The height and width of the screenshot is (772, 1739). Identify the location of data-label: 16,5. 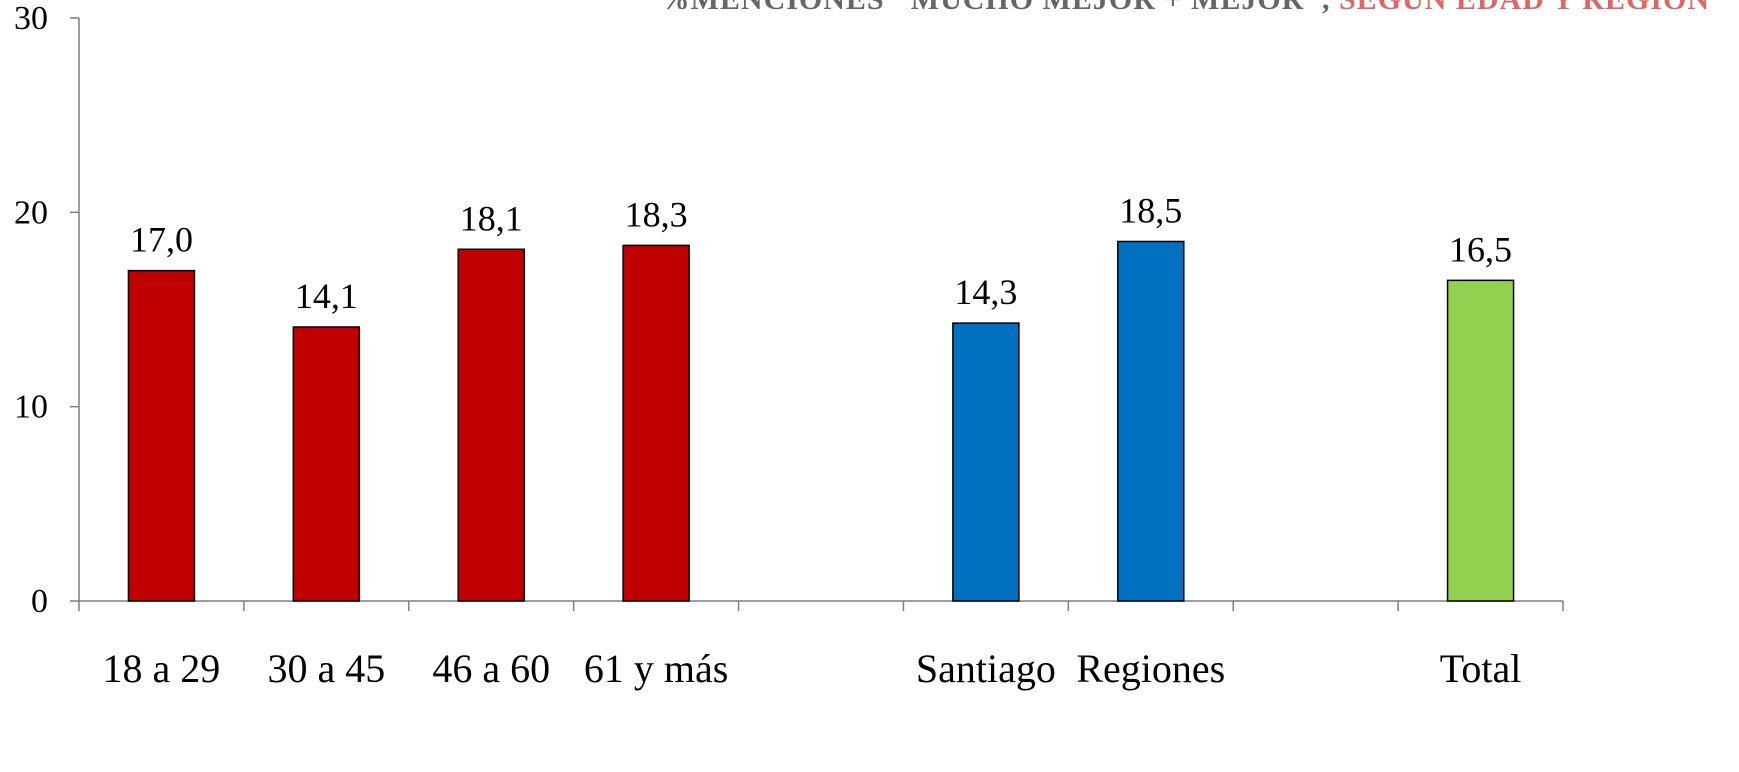
(1480, 249).